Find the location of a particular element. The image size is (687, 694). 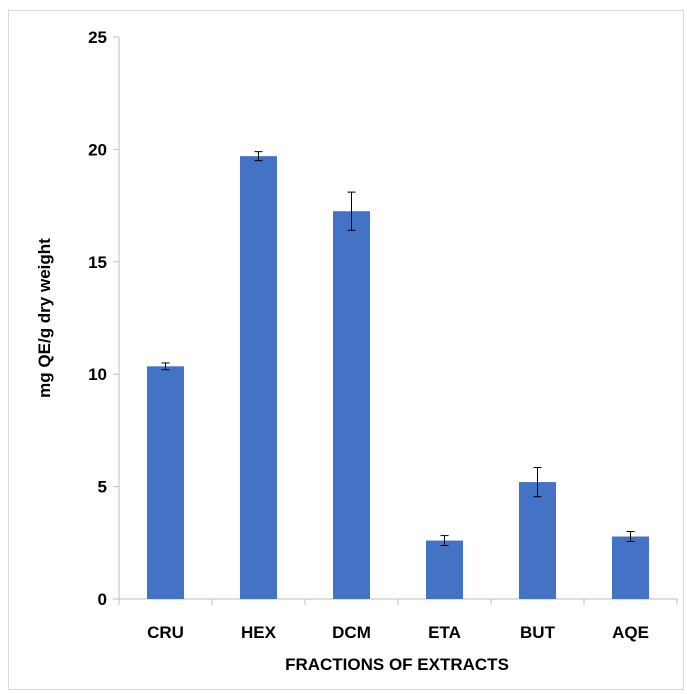

bar-hex is located at coordinates (258, 378).